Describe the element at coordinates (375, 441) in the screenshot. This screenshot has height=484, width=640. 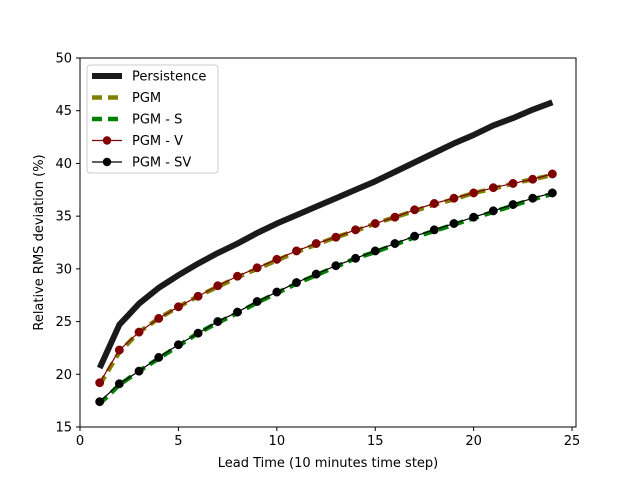
I see `x-tick-label: 15` at that location.